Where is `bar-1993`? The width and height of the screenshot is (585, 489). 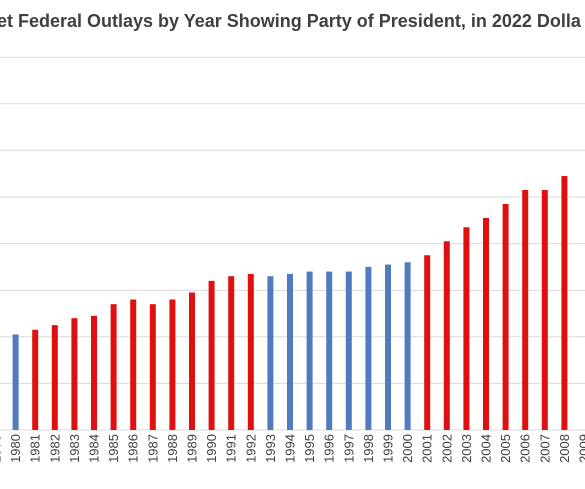 bar-1993 is located at coordinates (270, 353).